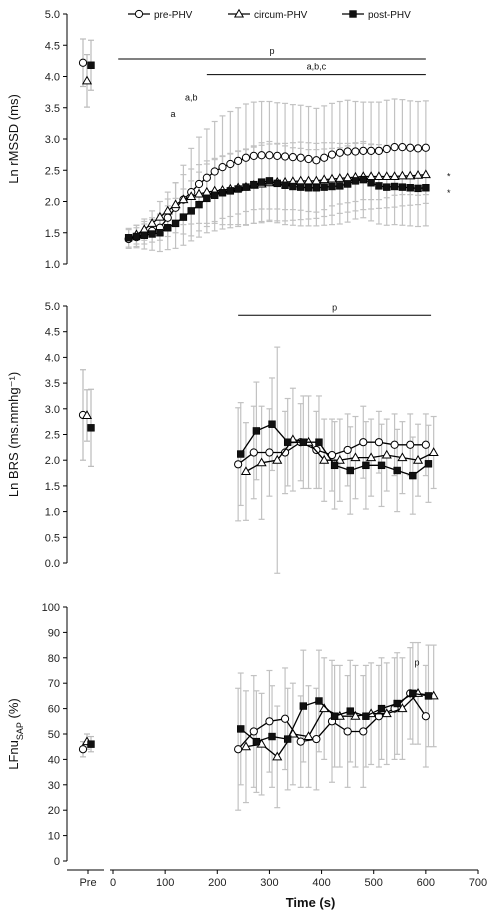  What do you see at coordinates (52, 564) in the screenshot?
I see `y-tick-label: 0.0` at bounding box center [52, 564].